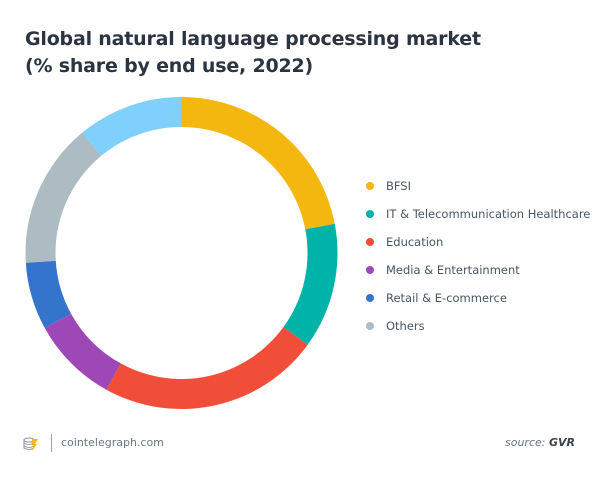 The image size is (600, 478). I want to click on cointelegraph-logo-icon, so click(30, 444).